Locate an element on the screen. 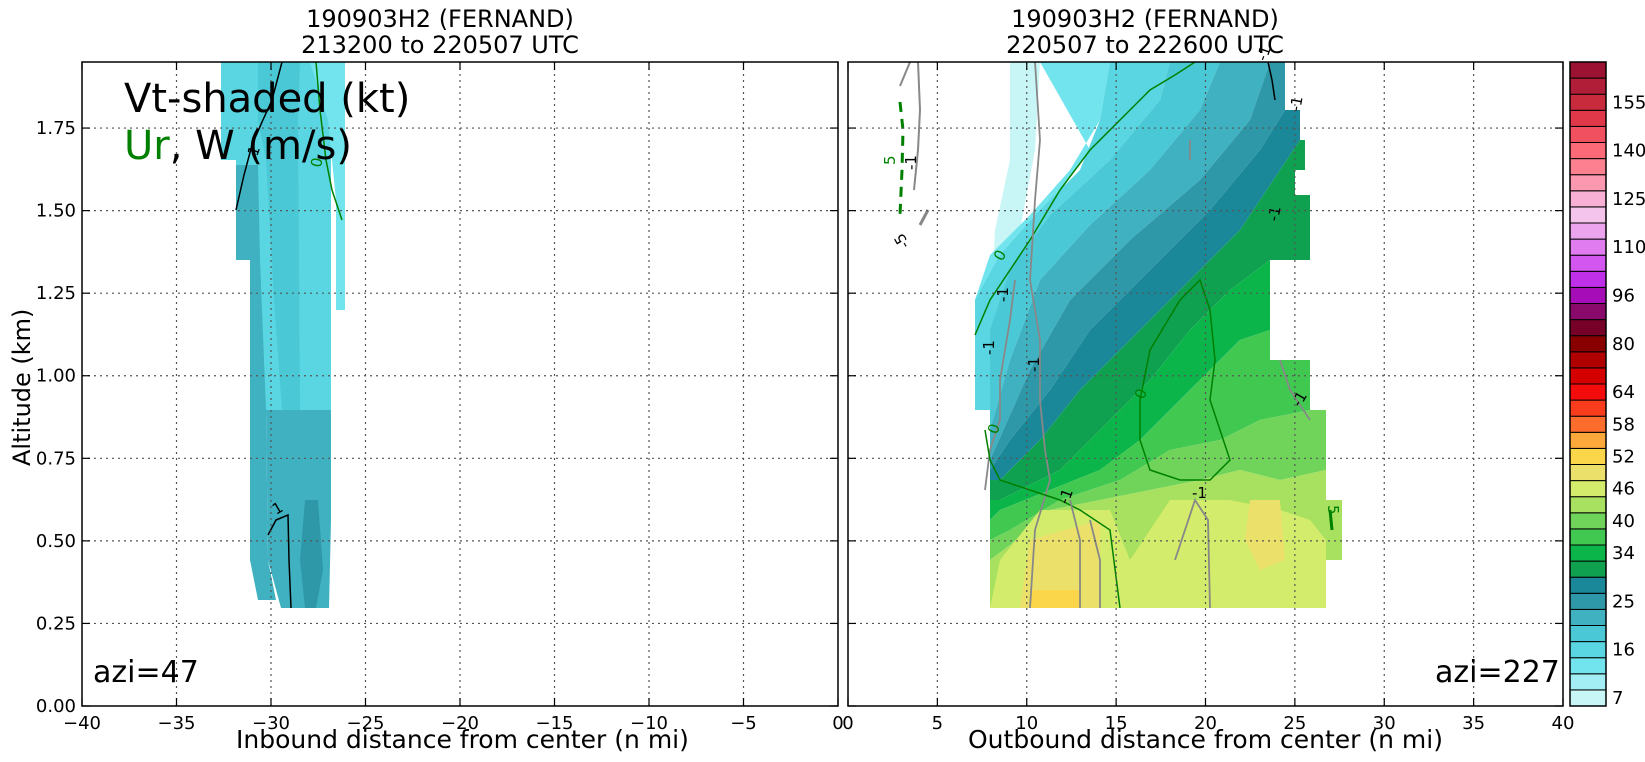 The width and height of the screenshot is (1645, 762). x-tick-label: −10 is located at coordinates (649, 723).